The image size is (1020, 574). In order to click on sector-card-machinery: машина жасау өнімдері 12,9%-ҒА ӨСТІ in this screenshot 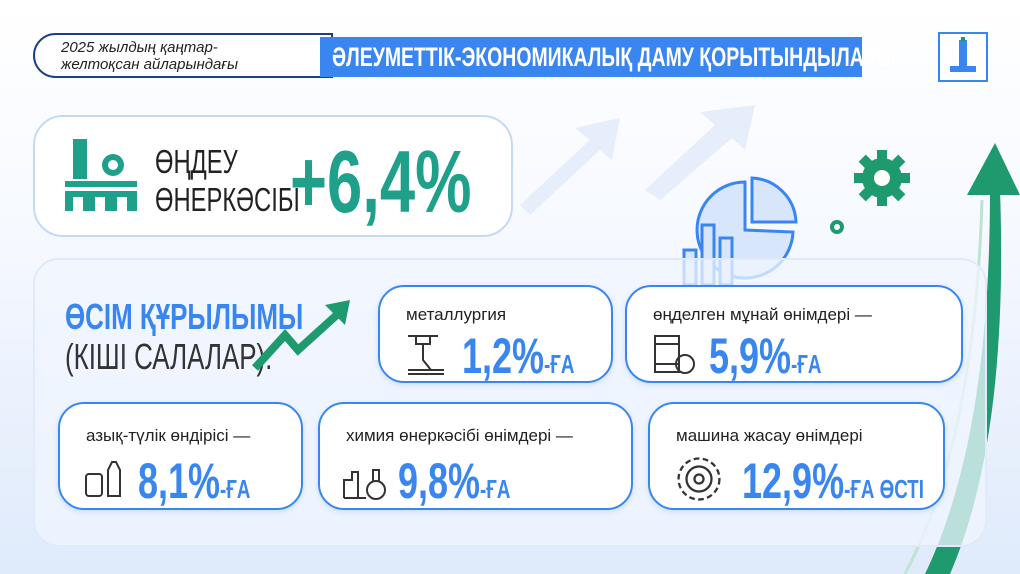, I will do `click(796, 456)`.